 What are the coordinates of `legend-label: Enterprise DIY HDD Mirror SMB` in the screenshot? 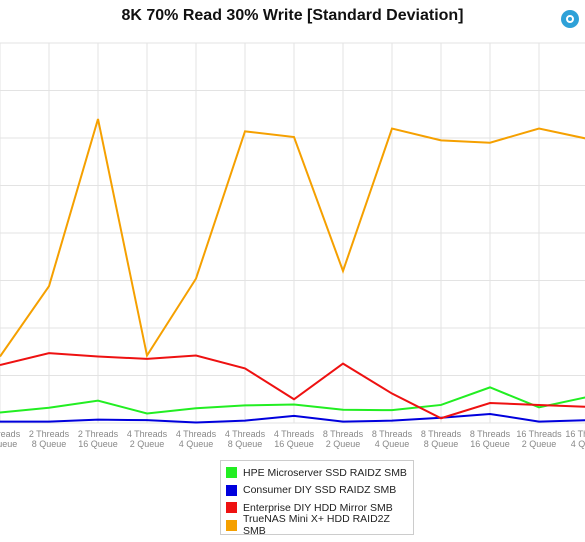 It's located at (318, 507).